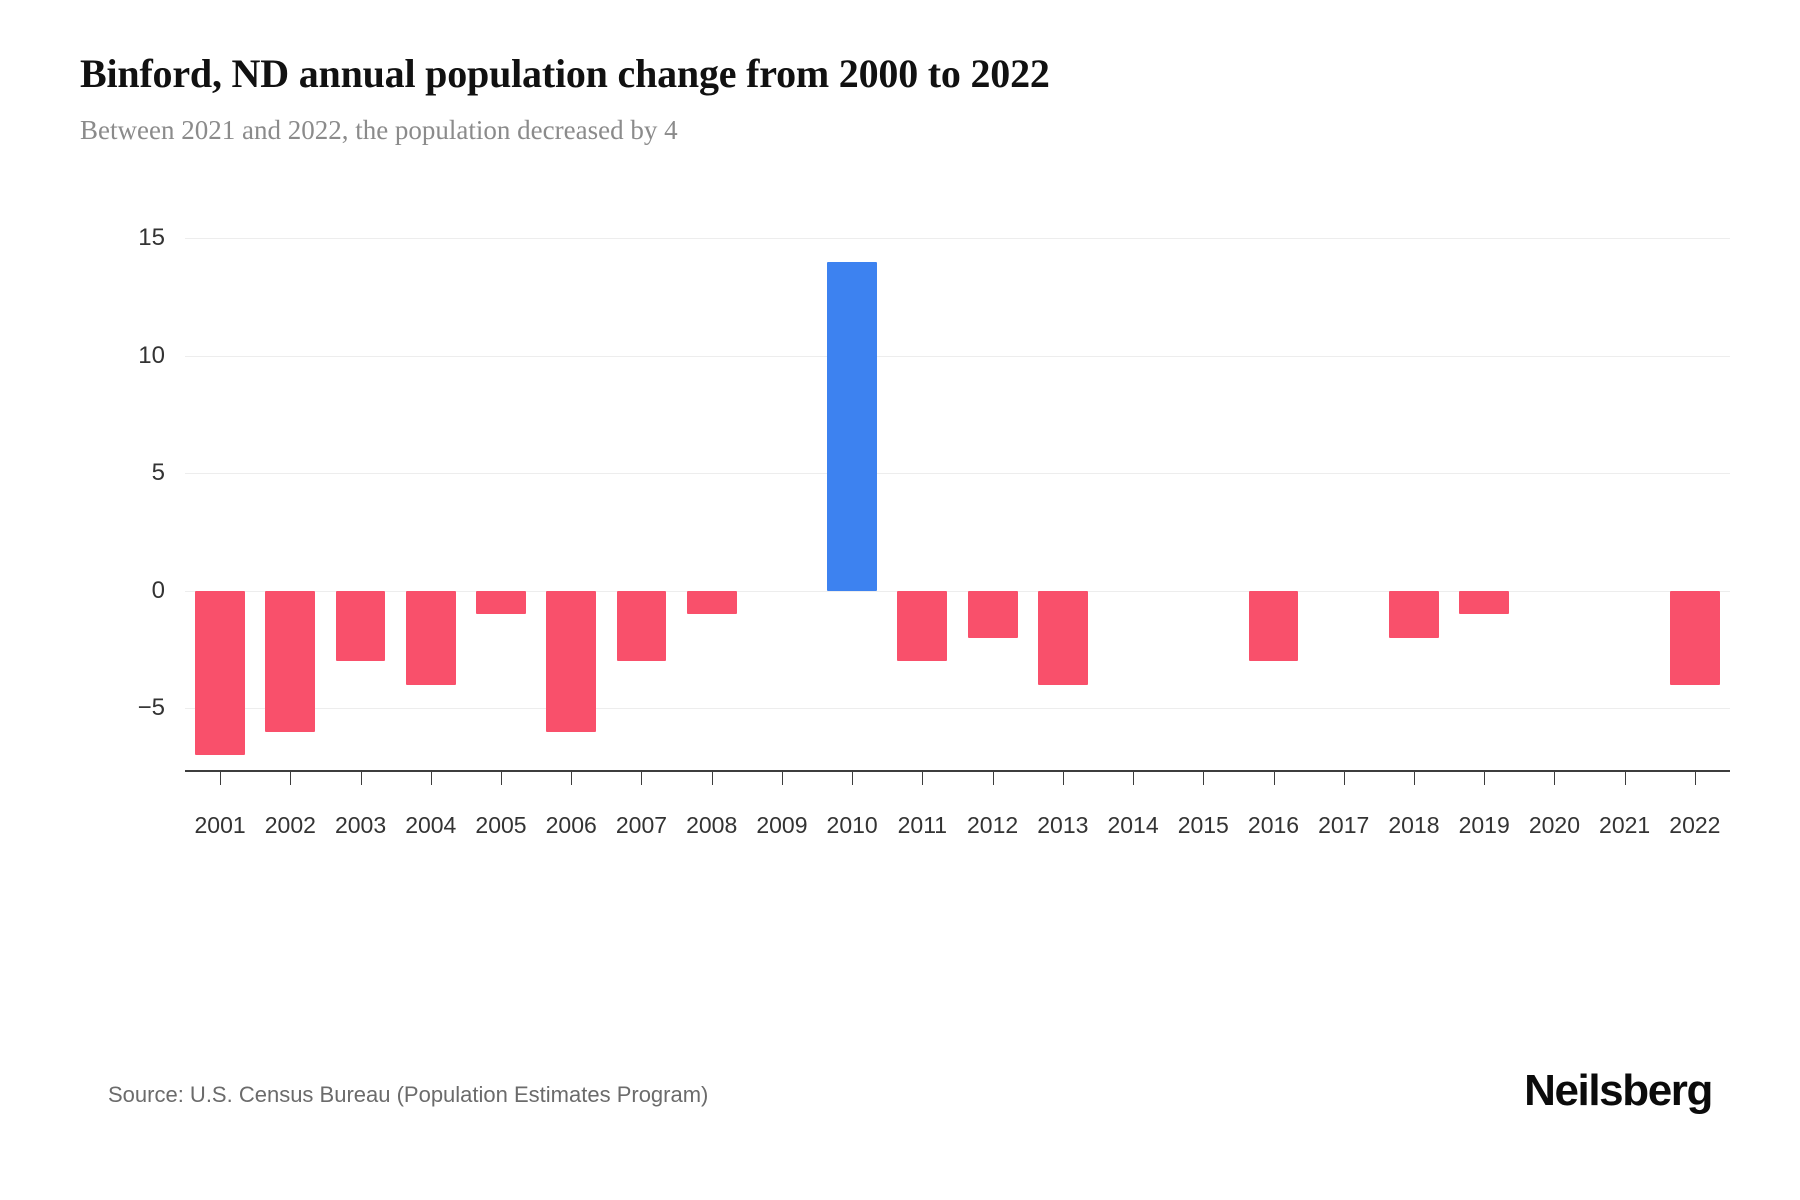  Describe the element at coordinates (1203, 825) in the screenshot. I see `x-axis-tick-label: 2015` at that location.